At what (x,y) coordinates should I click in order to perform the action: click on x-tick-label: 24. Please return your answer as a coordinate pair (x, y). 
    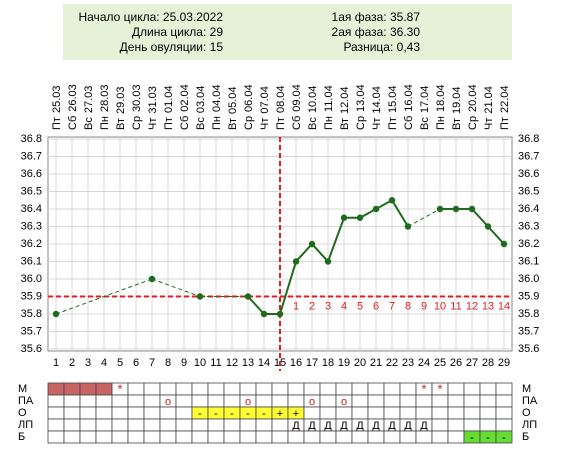
    Looking at the image, I should click on (424, 363).